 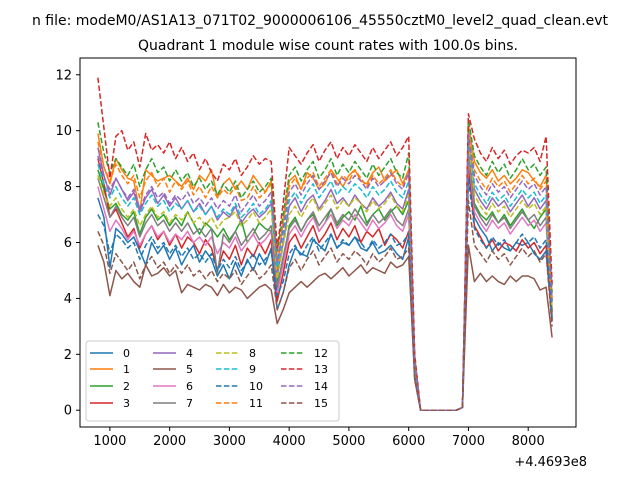 What do you see at coordinates (252, 369) in the screenshot?
I see `legend-label-9: 9` at bounding box center [252, 369].